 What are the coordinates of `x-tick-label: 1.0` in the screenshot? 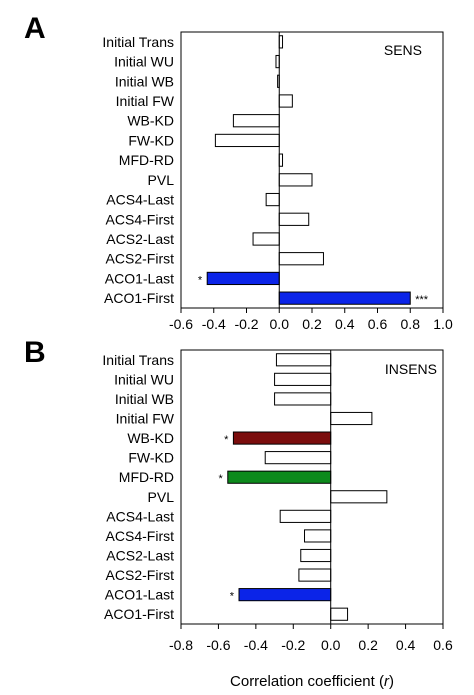 It's located at (443, 324).